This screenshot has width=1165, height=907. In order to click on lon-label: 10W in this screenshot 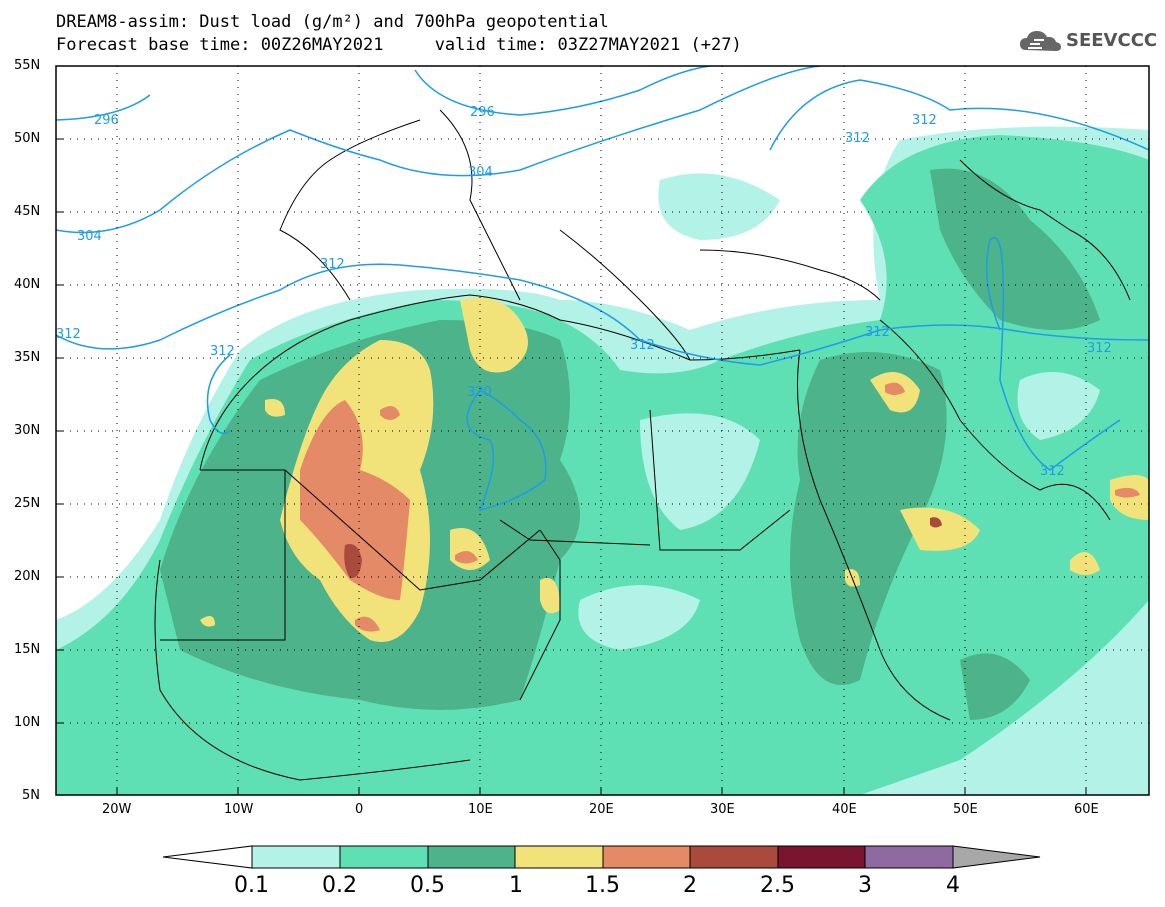, I will do `click(239, 809)`.